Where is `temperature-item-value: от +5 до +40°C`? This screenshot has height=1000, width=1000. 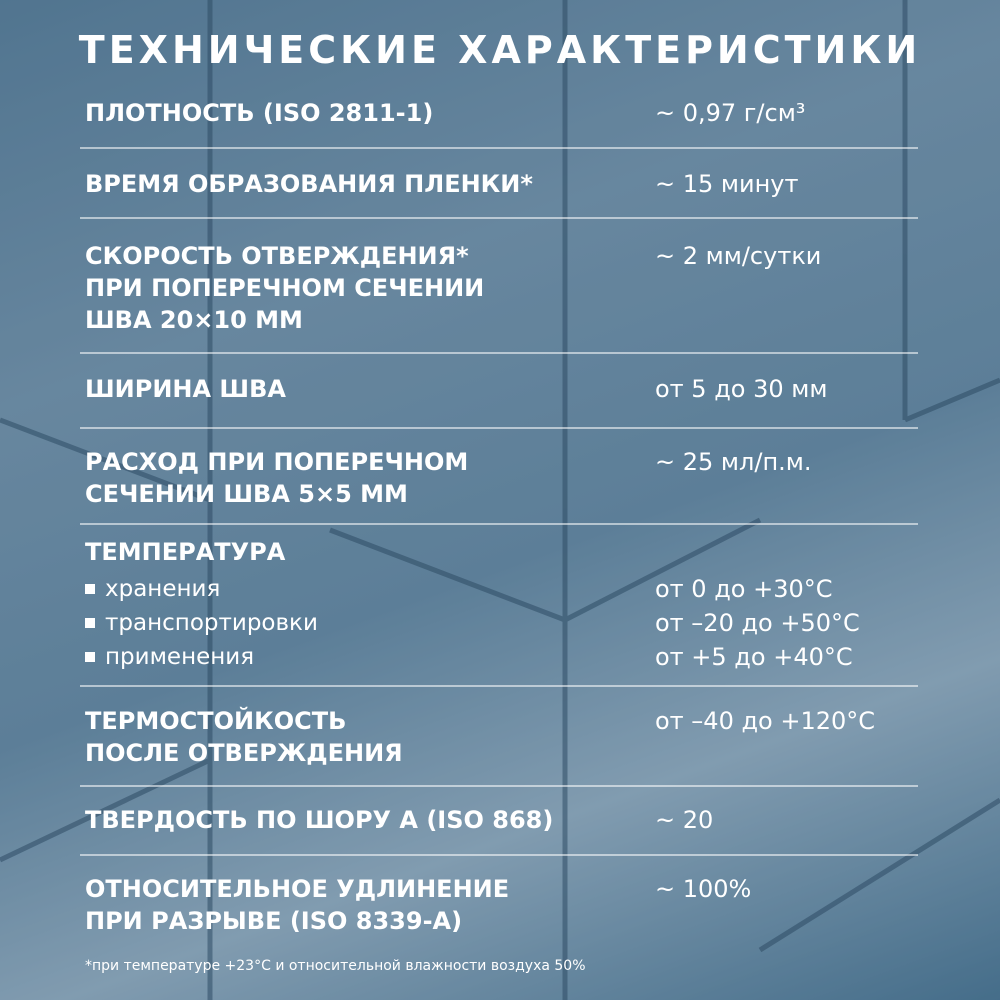 temperature-item-value: от +5 до +40°C is located at coordinates (754, 657).